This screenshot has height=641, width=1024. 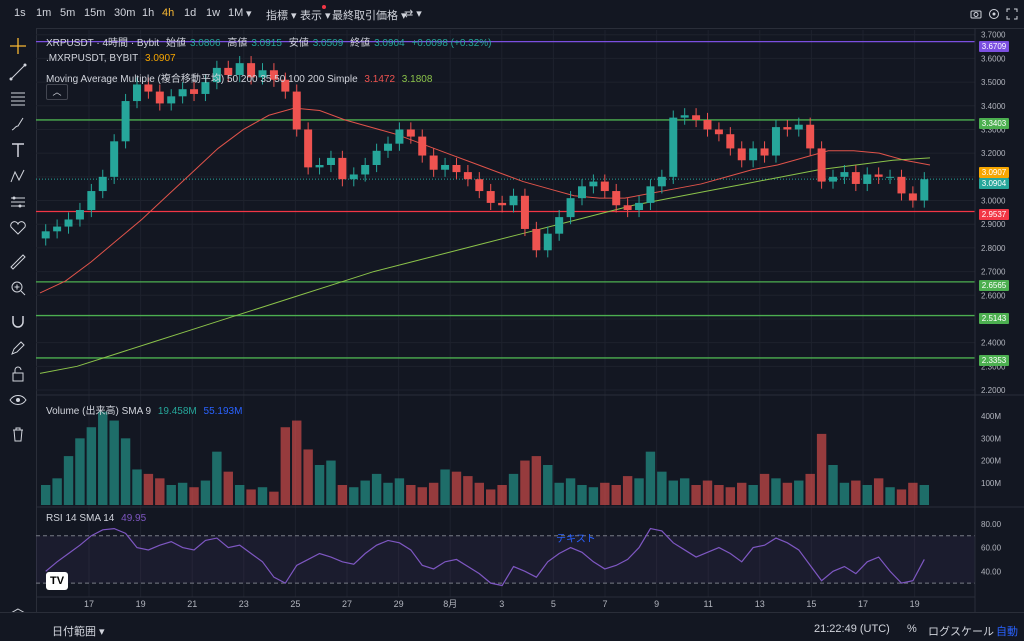 What do you see at coordinates (44, 13) in the screenshot?
I see `timeframe-1m: 1m` at bounding box center [44, 13].